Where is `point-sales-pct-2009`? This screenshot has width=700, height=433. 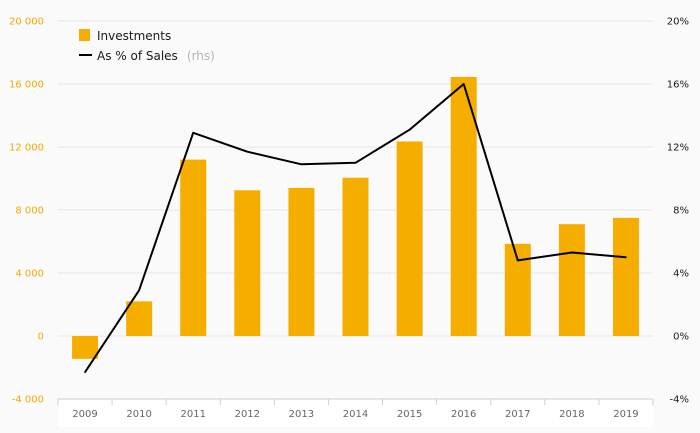
point-sales-pct-2009 is located at coordinates (85, 372).